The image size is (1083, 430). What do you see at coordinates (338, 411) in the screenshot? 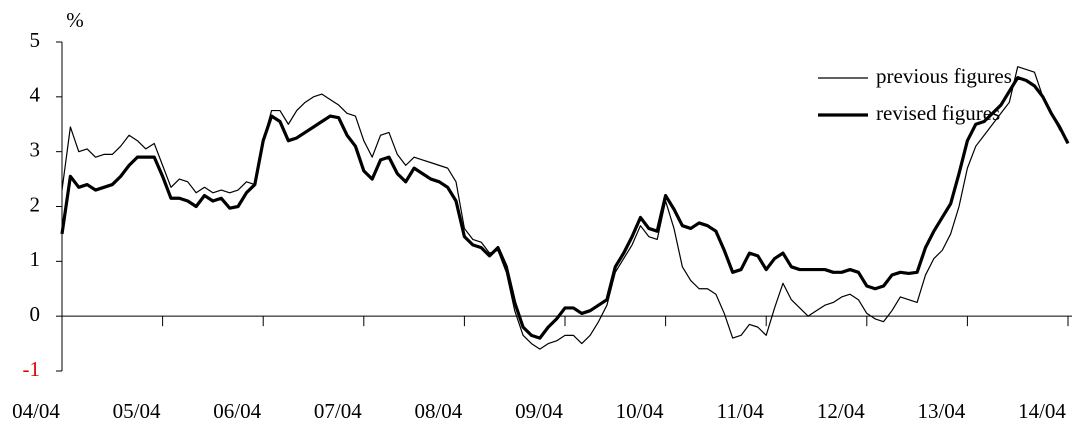
I see `x-tick-label: 07/04` at bounding box center [338, 411].